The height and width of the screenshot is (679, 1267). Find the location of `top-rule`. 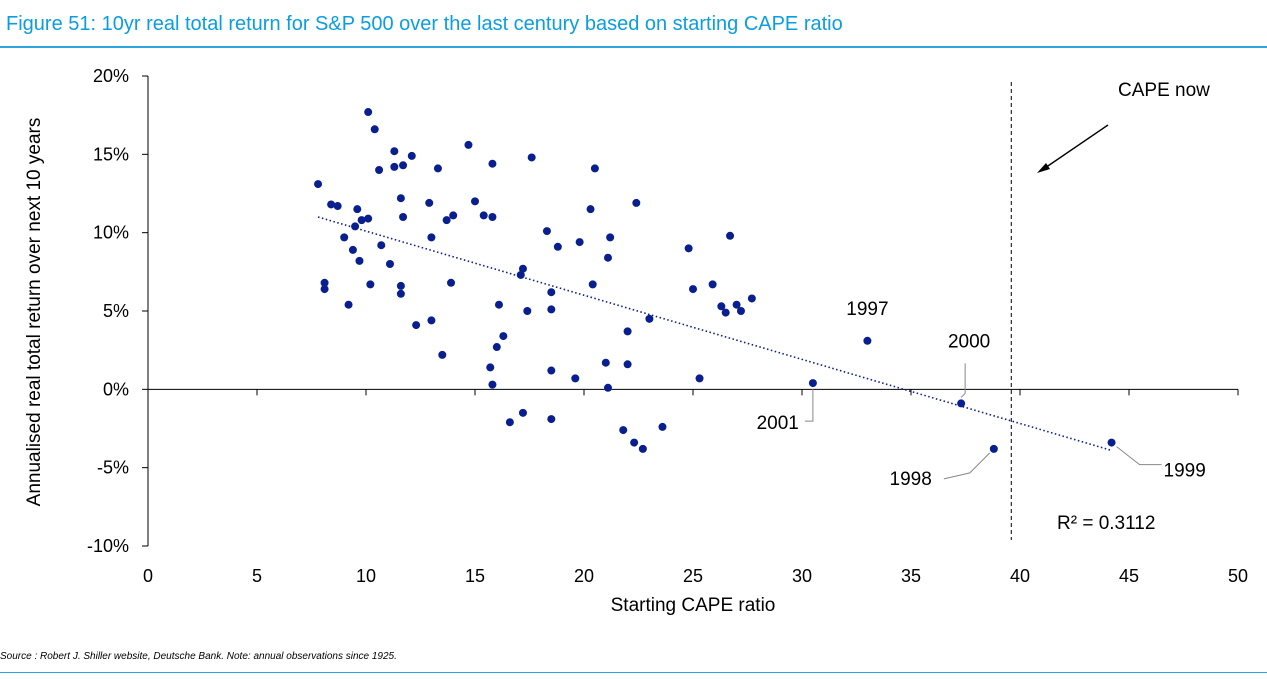

top-rule is located at coordinates (633, 47).